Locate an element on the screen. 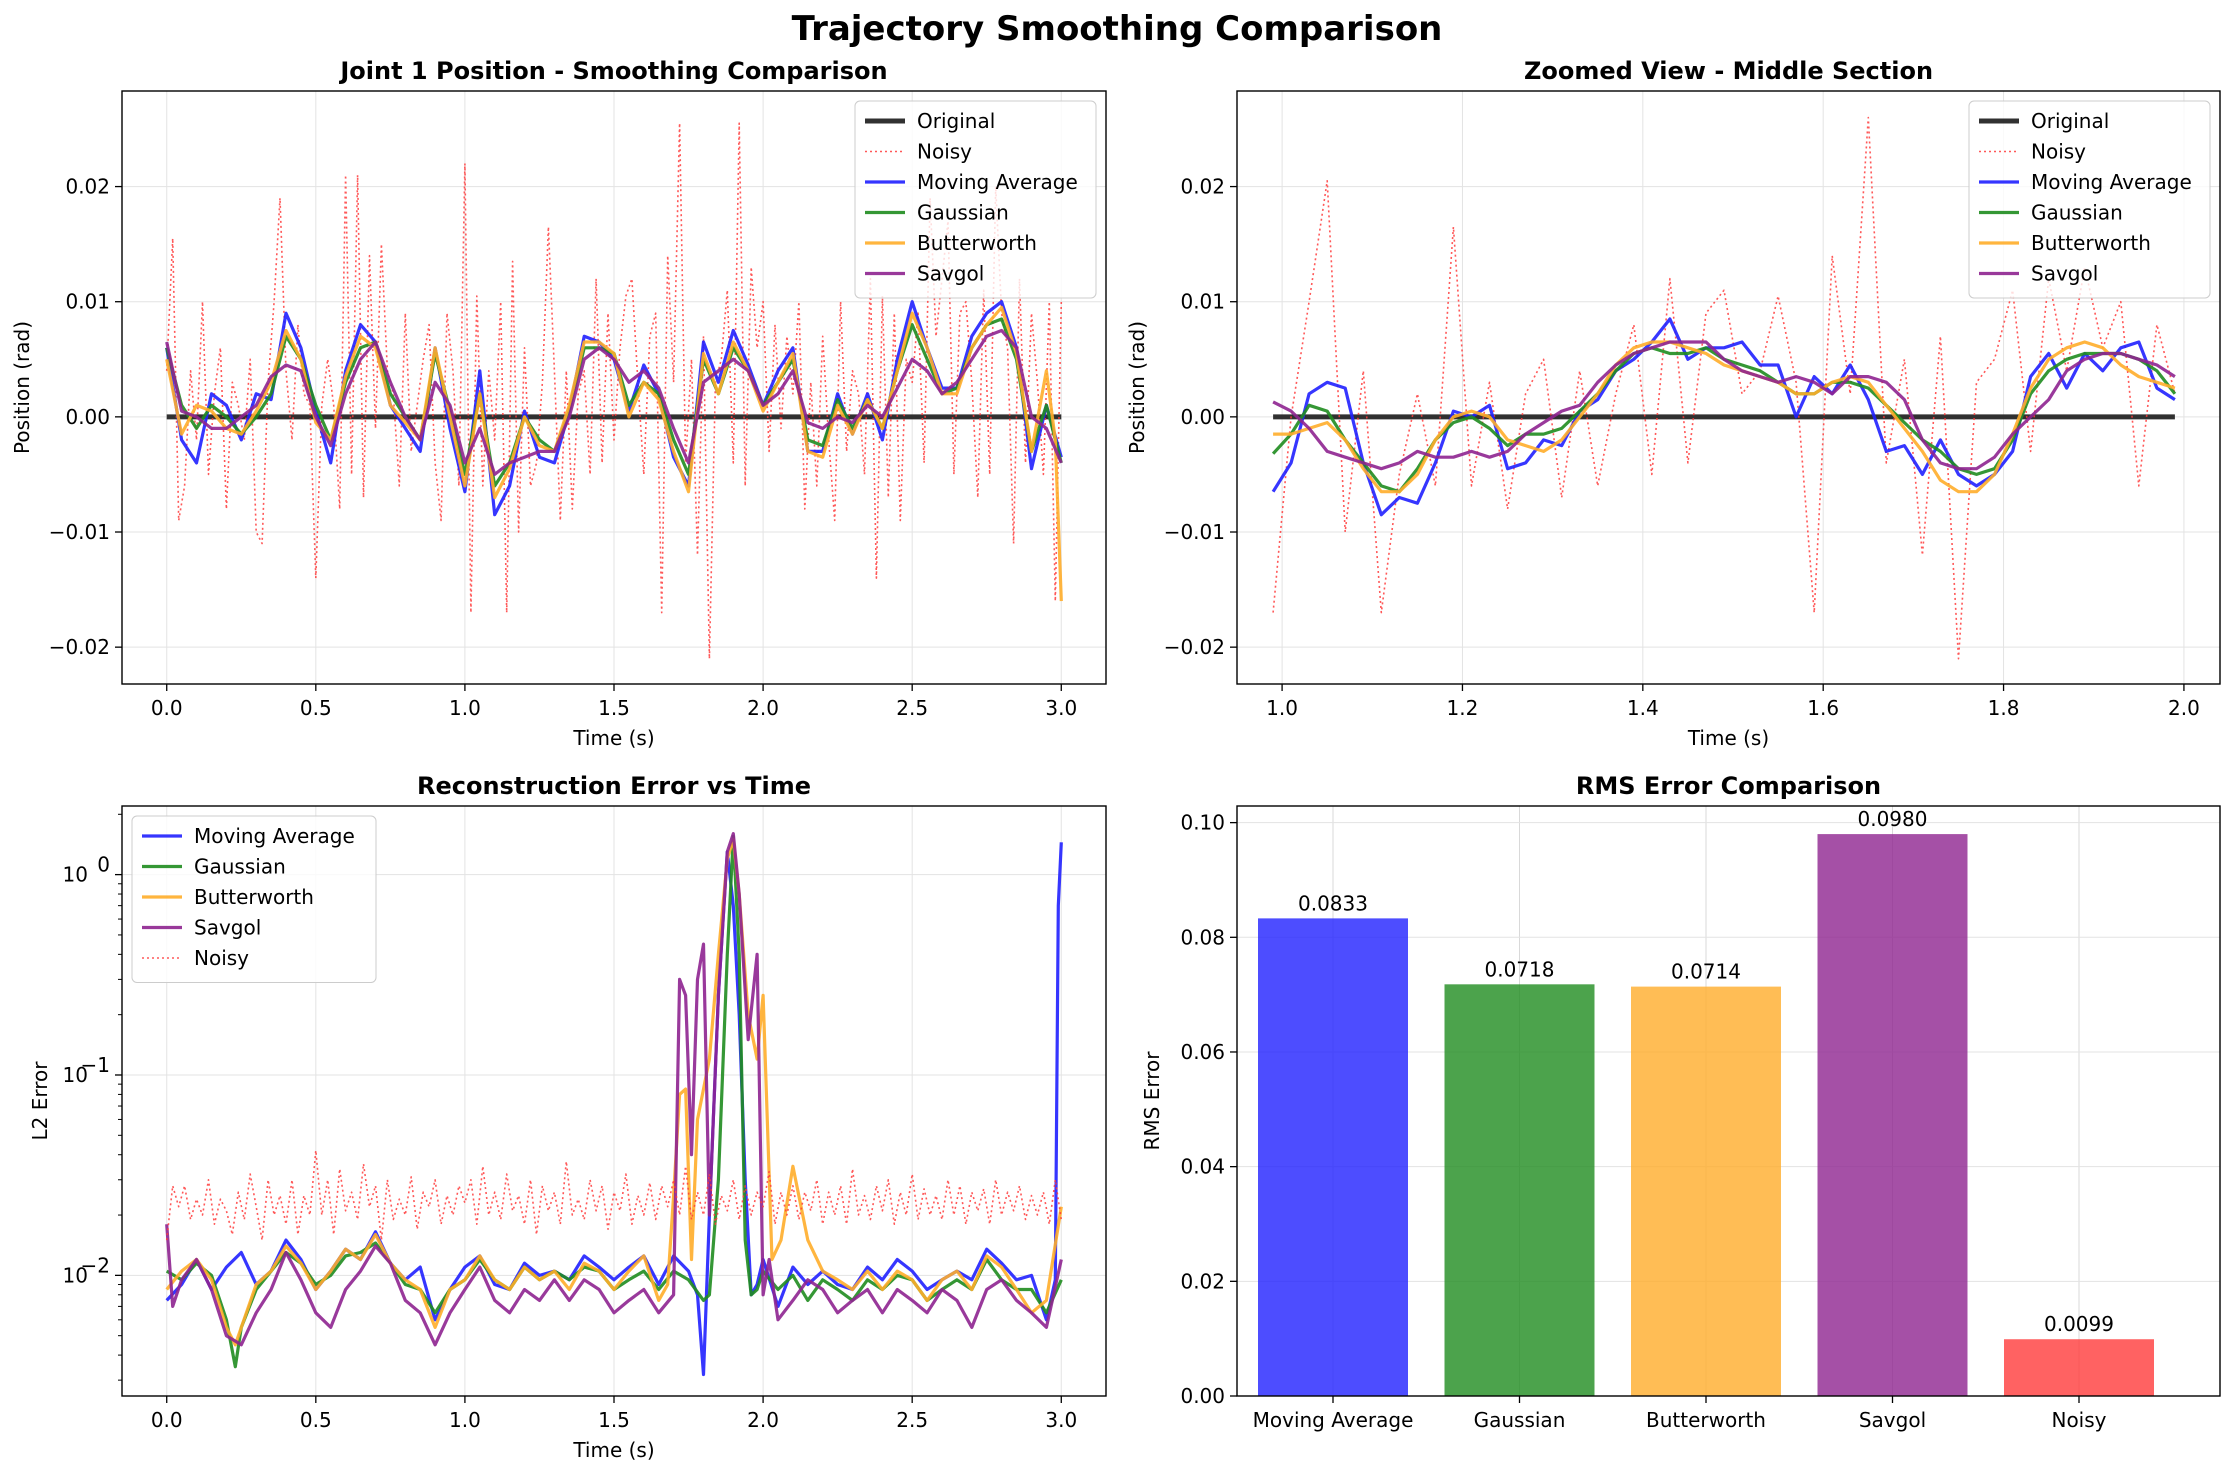 The width and height of the screenshot is (2234, 1475). x-tick-label: 1.8 is located at coordinates (2004, 708).